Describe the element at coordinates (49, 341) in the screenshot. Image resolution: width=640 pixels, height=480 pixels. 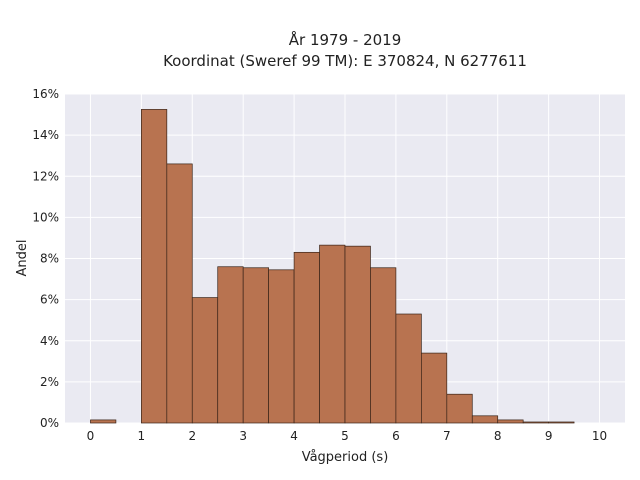
I see `y-tick-label: 4%` at that location.